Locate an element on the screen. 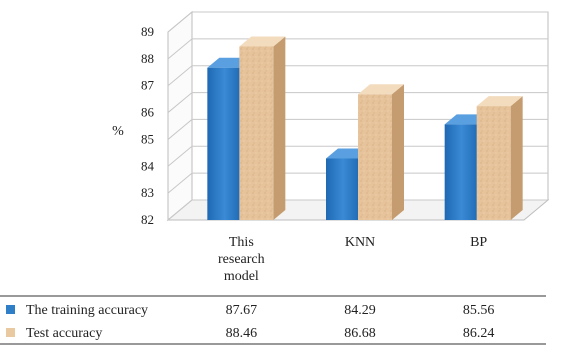 This screenshot has height=347, width=573. table-value: 87.67 is located at coordinates (242, 310).